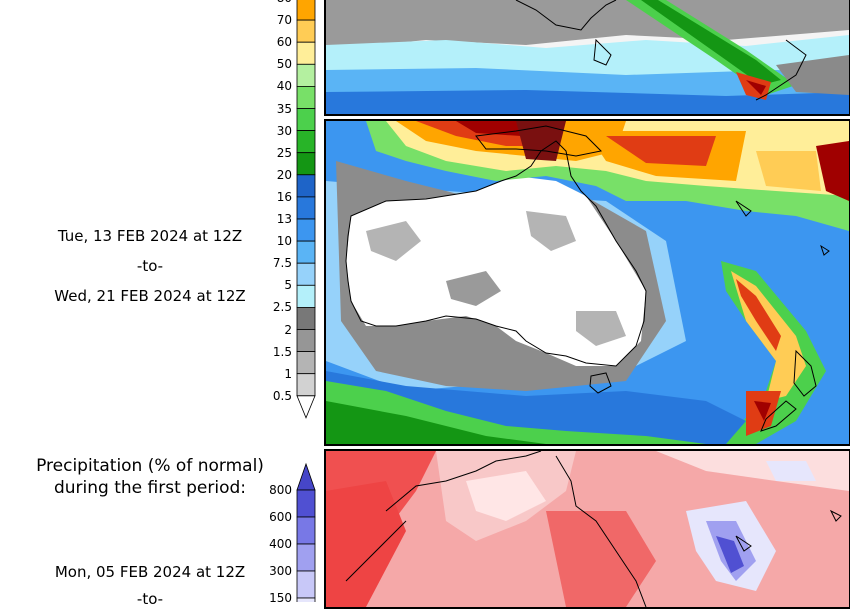 The image size is (850, 609). Describe the element at coordinates (150, 296) in the screenshot. I see `period1-end-date: Wed, 21 FEB 2024 at 12Z` at that location.